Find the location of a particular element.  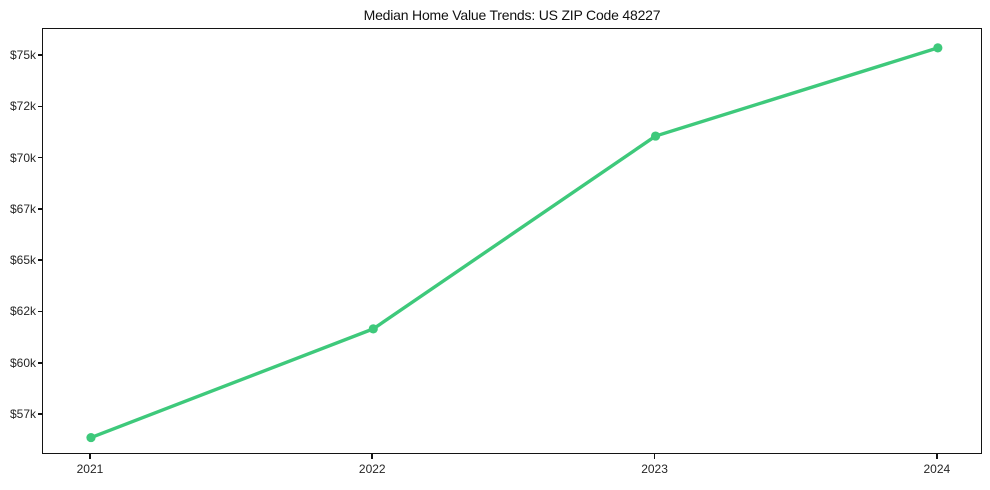

x-tick-label: 2023 is located at coordinates (654, 469).